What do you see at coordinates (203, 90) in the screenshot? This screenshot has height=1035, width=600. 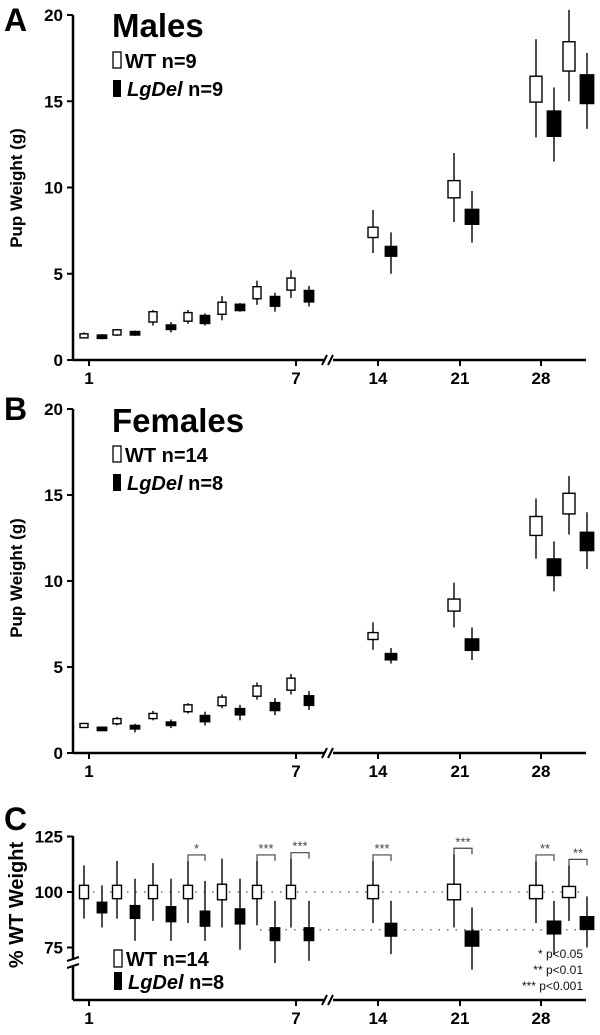 I see `legend-lgdel-n-a: n=9` at bounding box center [203, 90].